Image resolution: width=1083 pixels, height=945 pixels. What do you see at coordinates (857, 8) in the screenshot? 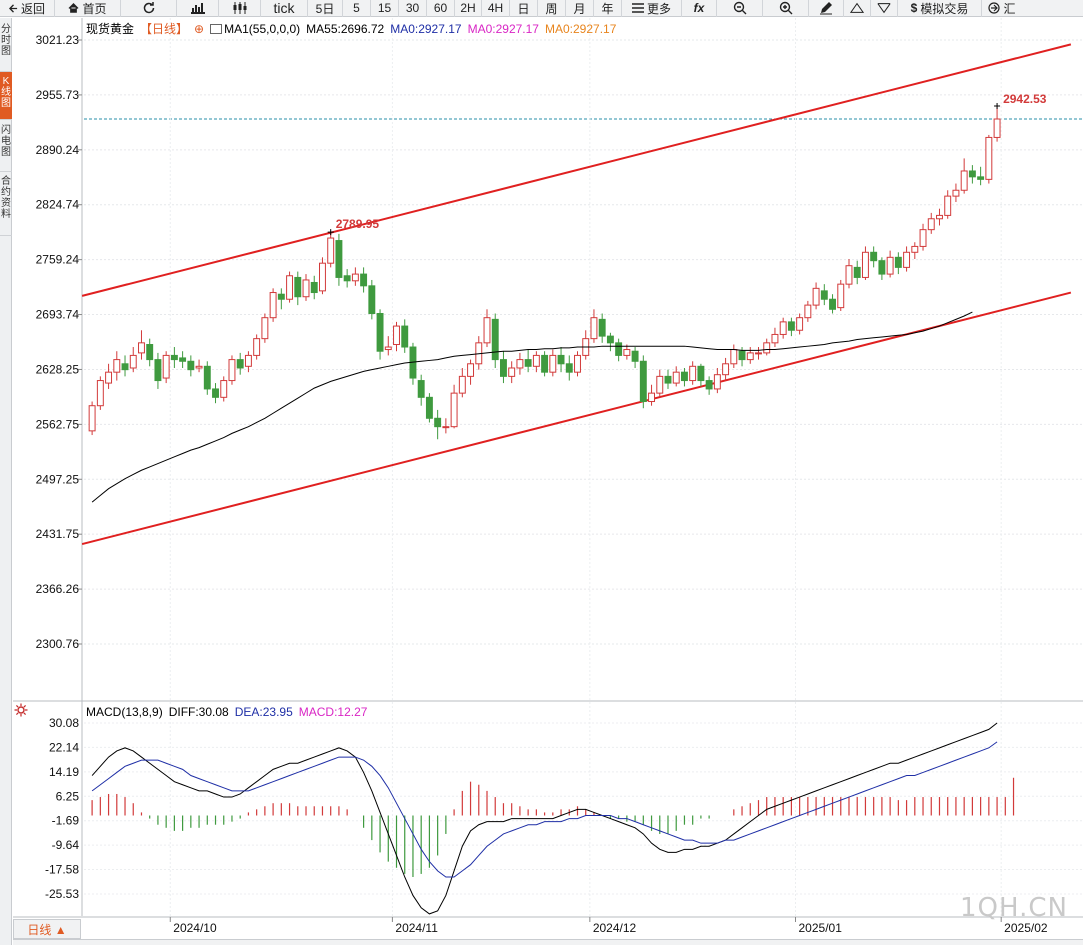
I see `triangle-up-button` at bounding box center [857, 8].